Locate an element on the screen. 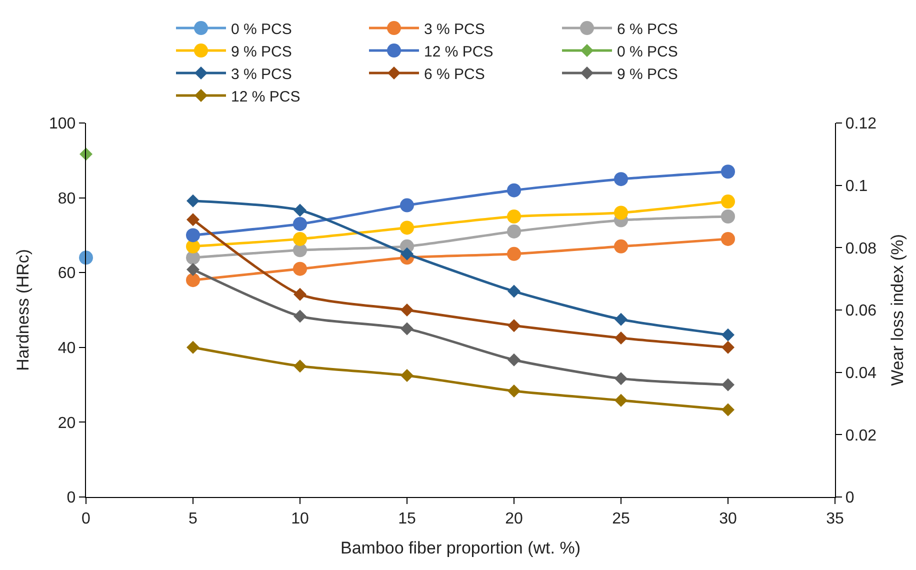 The height and width of the screenshot is (570, 916). x-tick-label: 10 is located at coordinates (300, 519).